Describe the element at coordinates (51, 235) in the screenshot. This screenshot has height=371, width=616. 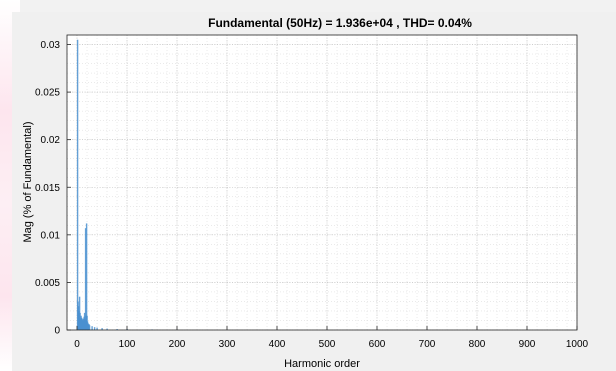
I see `y-tick-label: 0.01` at that location.